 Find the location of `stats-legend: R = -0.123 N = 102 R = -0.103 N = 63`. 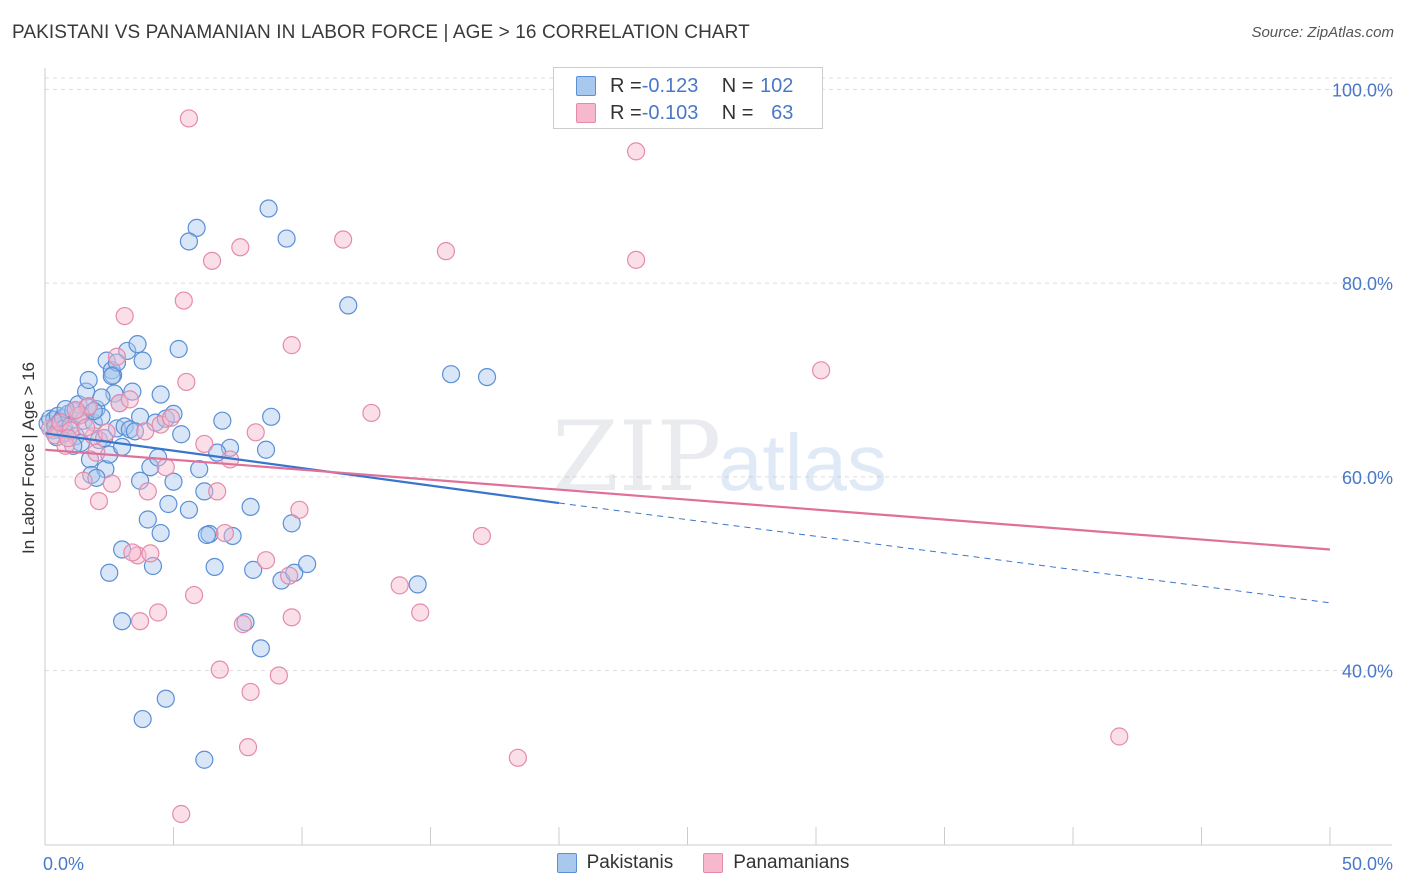

stats-legend: R = -0.123 N = 102 R = -0.103 N = 63 is located at coordinates (688, 98).